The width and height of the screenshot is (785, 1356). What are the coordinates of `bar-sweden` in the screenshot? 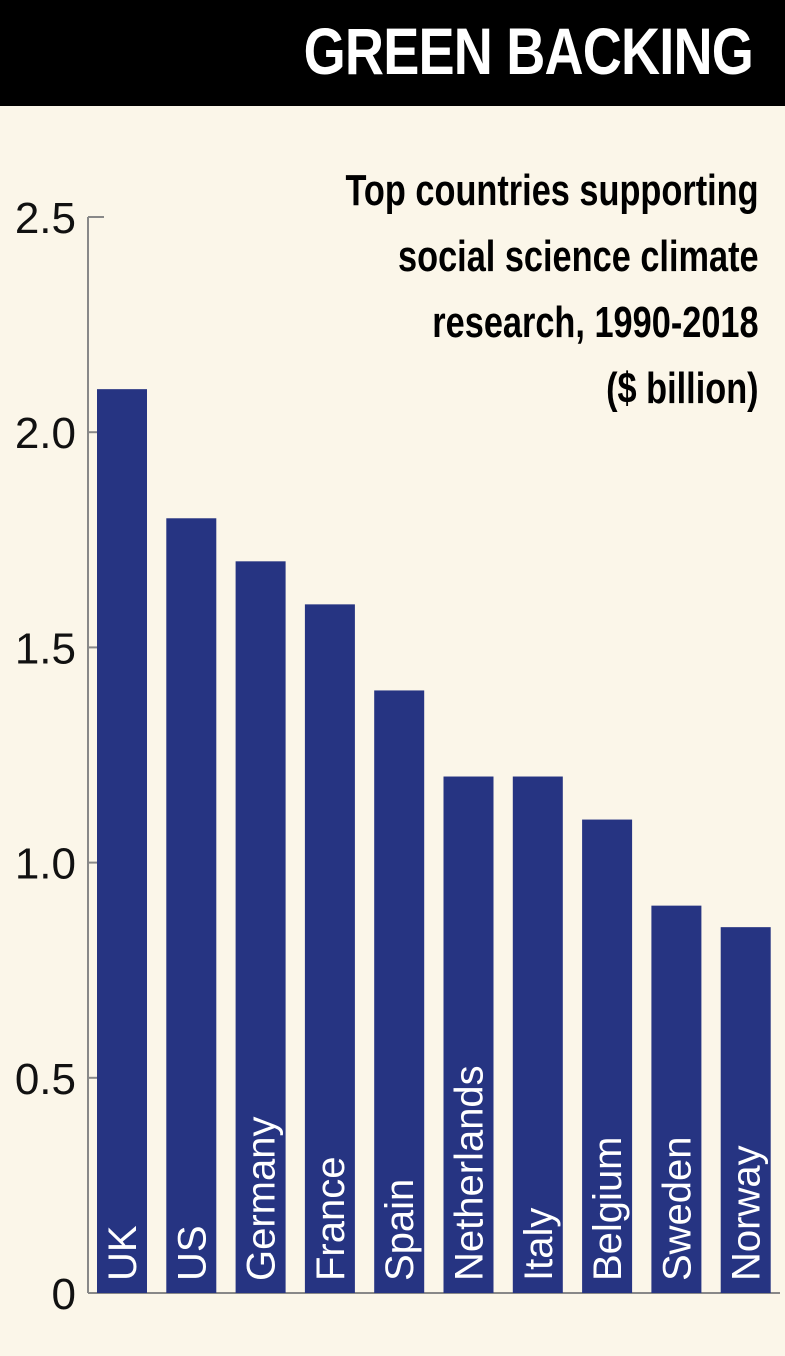 It's located at (676, 1099).